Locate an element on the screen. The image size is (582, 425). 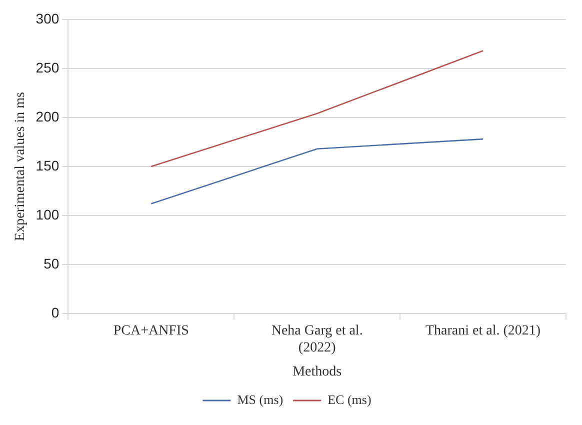
legend-label: EC (ms) is located at coordinates (350, 399).